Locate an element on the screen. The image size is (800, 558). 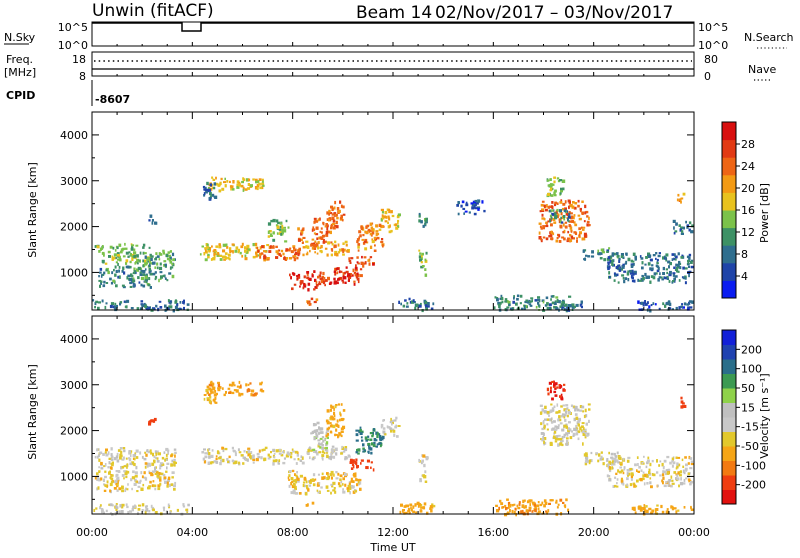
power-colorbar-tick-label: 8 is located at coordinates (744, 254).